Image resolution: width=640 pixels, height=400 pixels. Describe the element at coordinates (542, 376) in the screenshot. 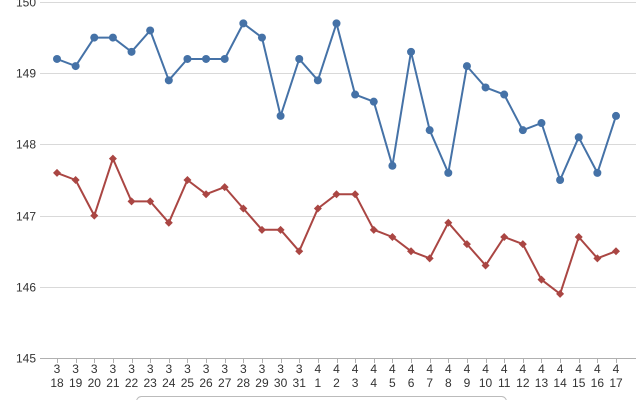

I see `x-tick-label: 4 13` at that location.